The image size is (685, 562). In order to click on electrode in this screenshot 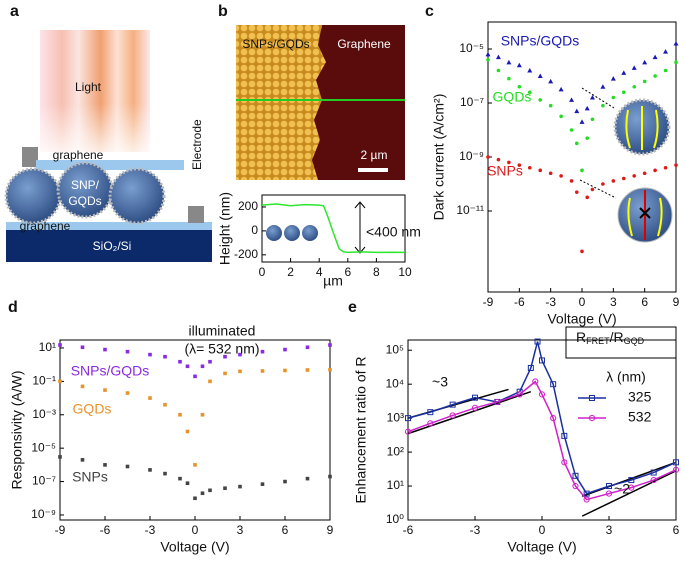, I will do `click(30, 157)`.